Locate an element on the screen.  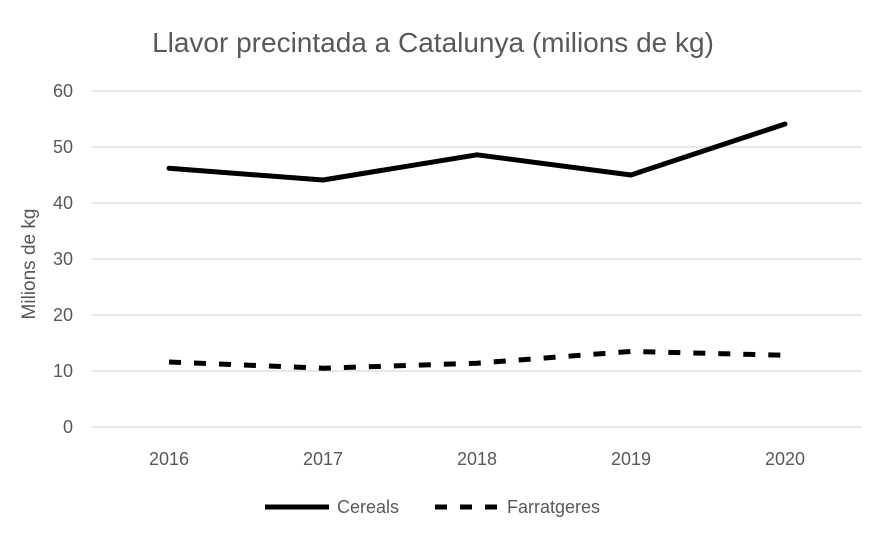
x-tick-label: 2016 is located at coordinates (169, 459).